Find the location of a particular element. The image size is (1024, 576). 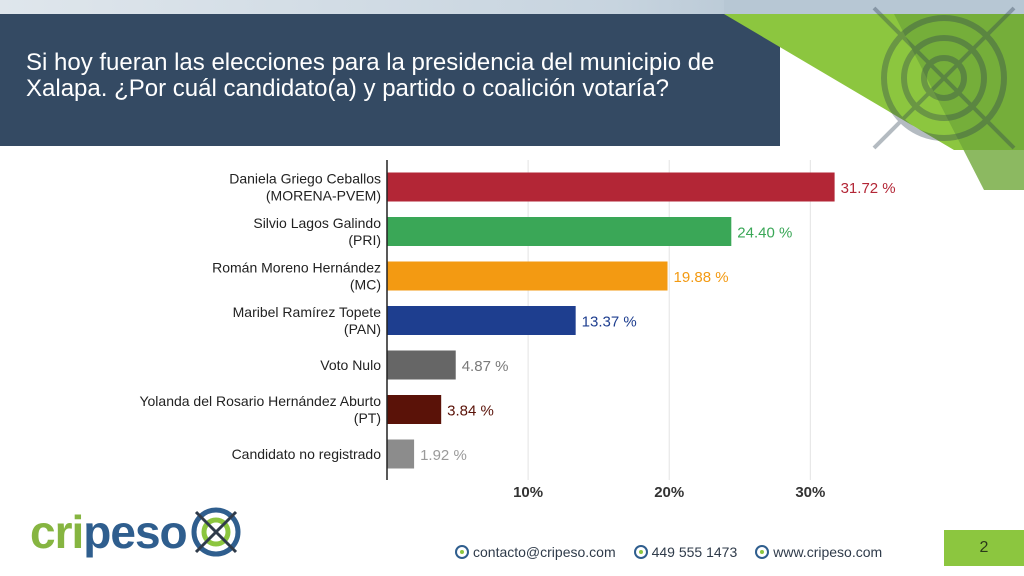

category-label: Daniela Griego Ceballos (MORENA-PVEM) is located at coordinates (305, 187).